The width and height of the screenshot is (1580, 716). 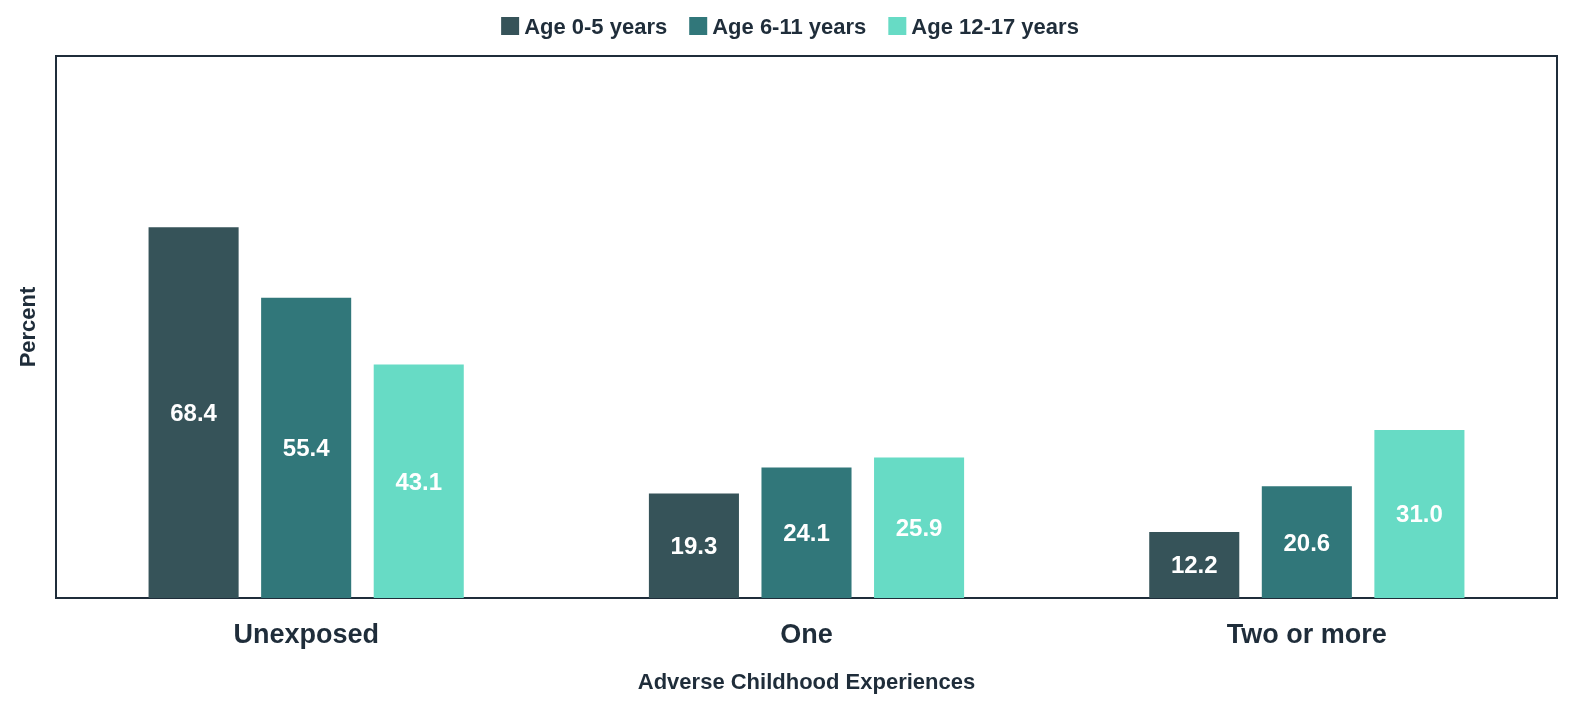 I want to click on legend-label: Age 6-11 years, so click(x=789, y=26).